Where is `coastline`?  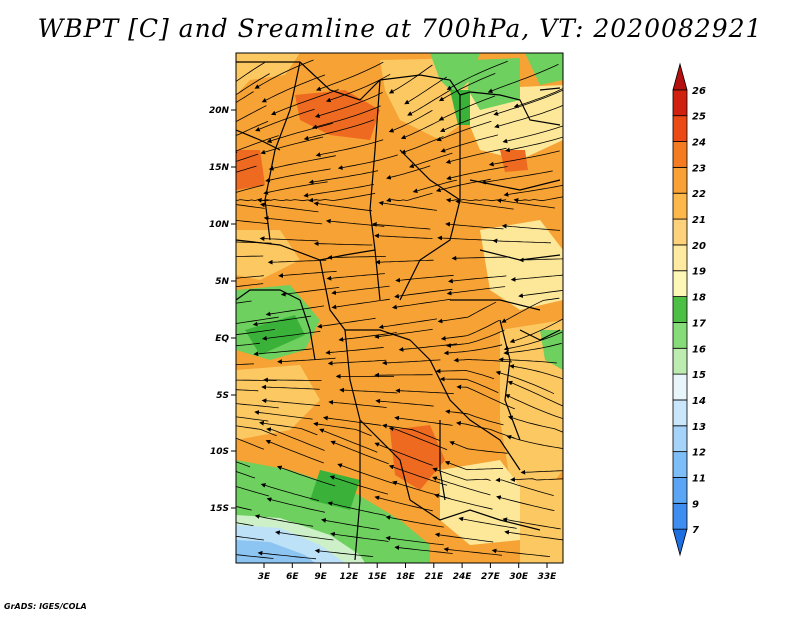
coastline is located at coordinates (268, 295).